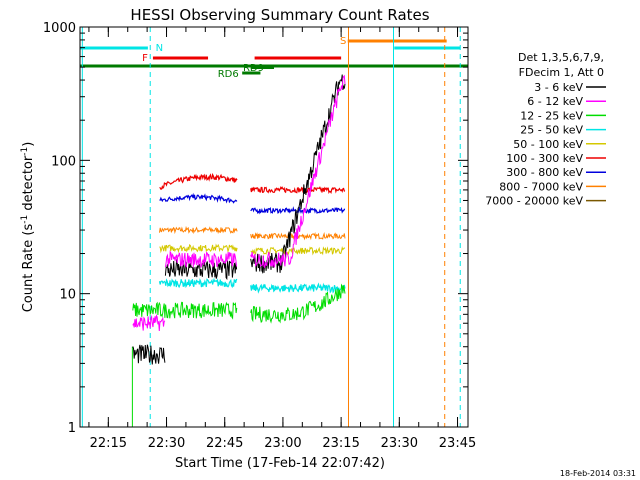  Describe the element at coordinates (340, 443) in the screenshot. I see `x-tick-label: 23:15` at that location.